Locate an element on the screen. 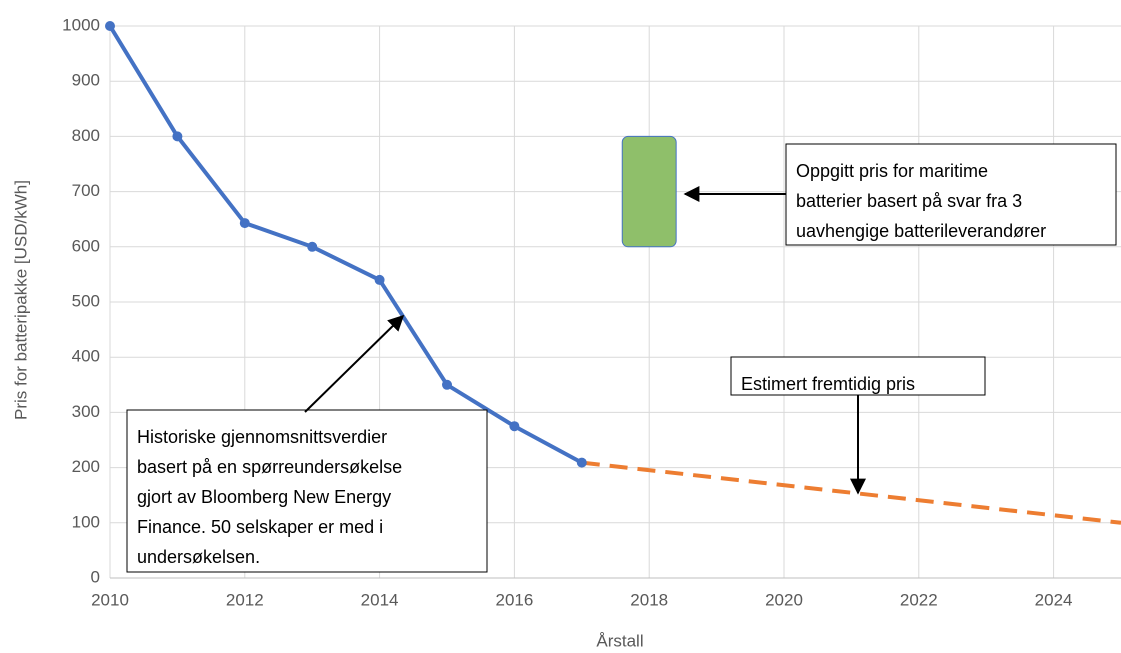 The image size is (1121, 653). y-tick-label: 600 is located at coordinates (86, 245).